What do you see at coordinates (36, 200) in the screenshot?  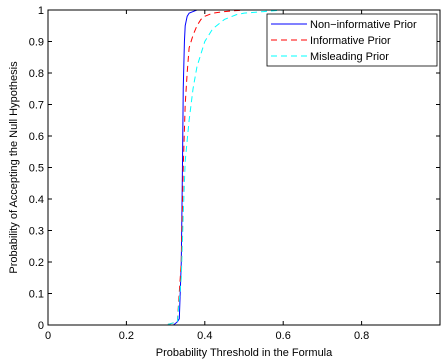 I see `y-tick-label: 0.4` at bounding box center [36, 200].